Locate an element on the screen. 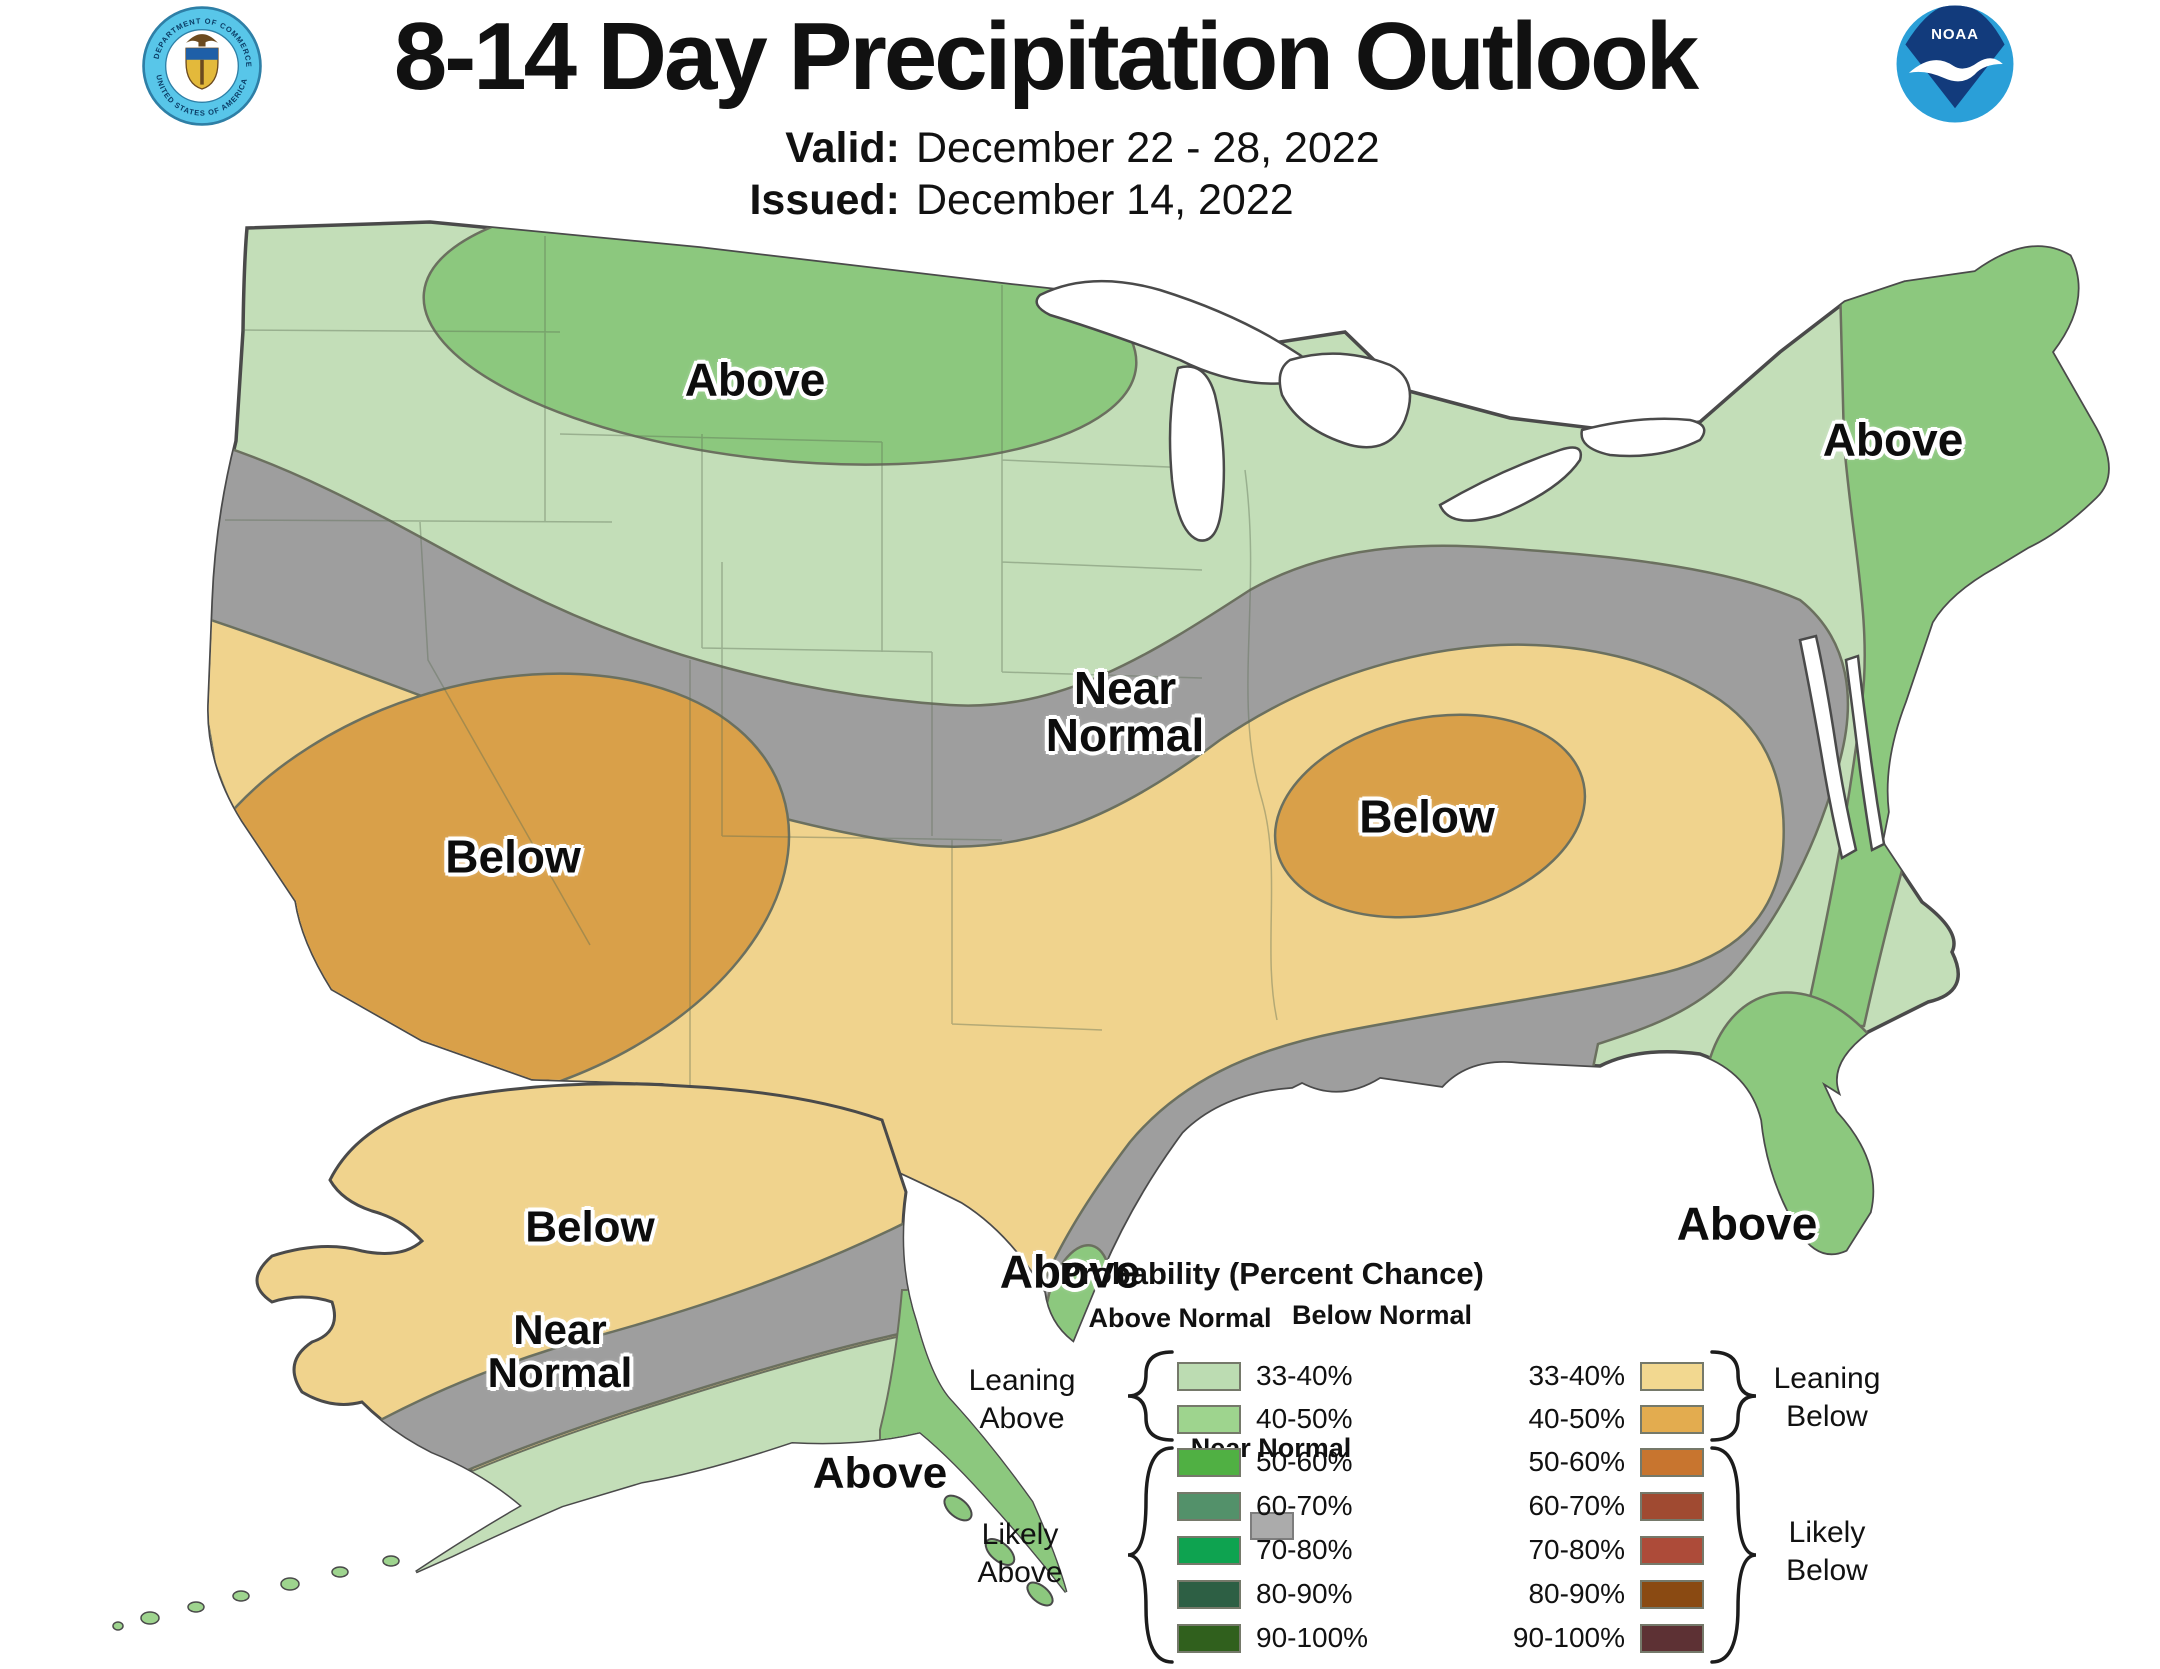 This screenshot has height=1669, width=2160. noaa-logo-text: NOAA is located at coordinates (1955, 34).